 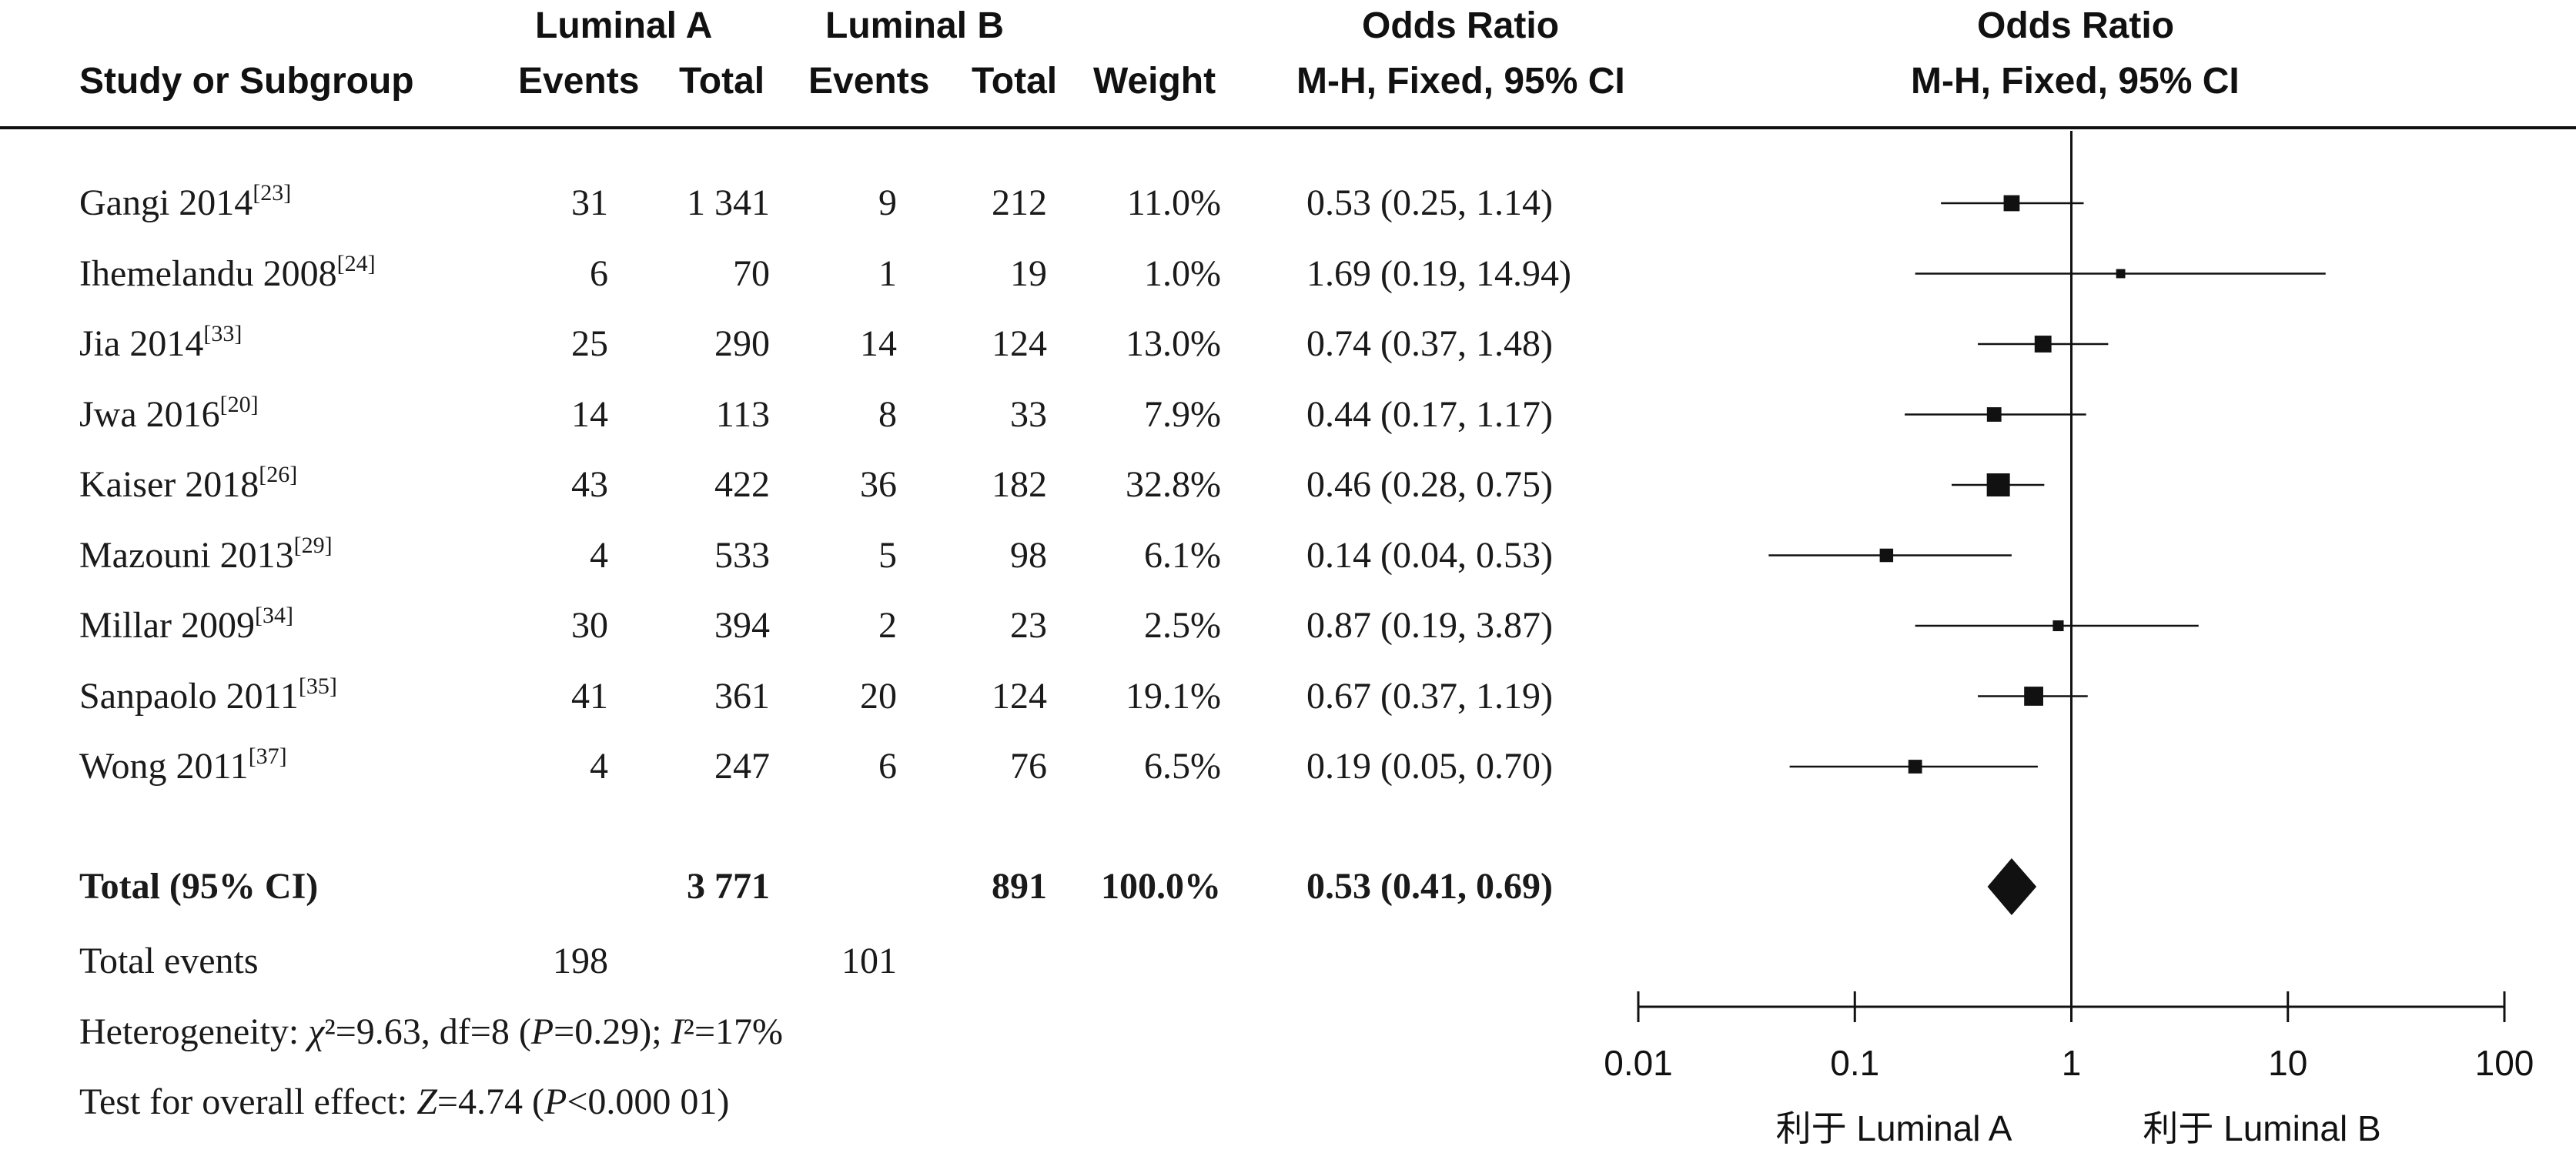 What do you see at coordinates (491, 1101) in the screenshot?
I see `overall-effect-z-value: =4.74 (` at bounding box center [491, 1101].